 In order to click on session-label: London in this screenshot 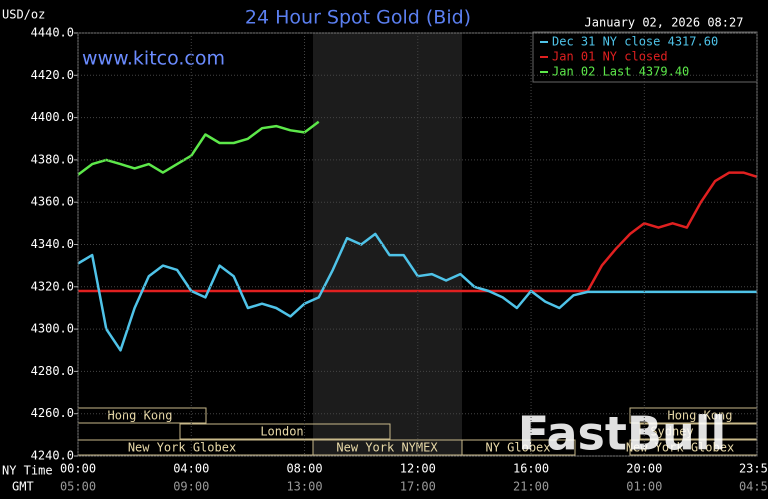, I will do `click(281, 432)`.